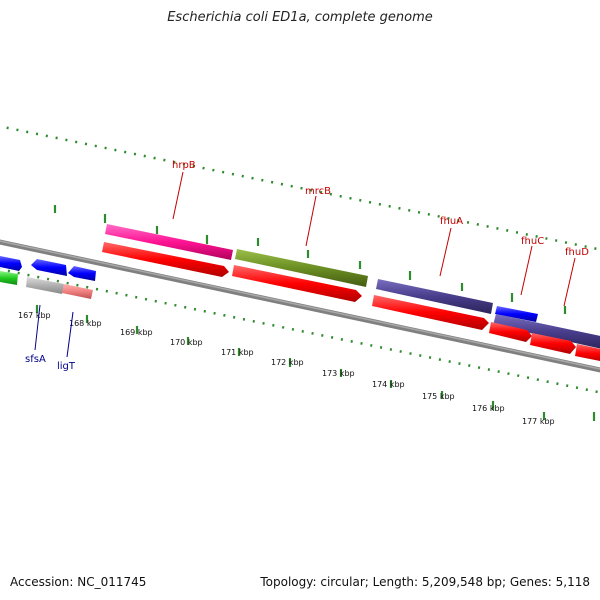  I want to click on feature-fhuA, so click(434, 296).